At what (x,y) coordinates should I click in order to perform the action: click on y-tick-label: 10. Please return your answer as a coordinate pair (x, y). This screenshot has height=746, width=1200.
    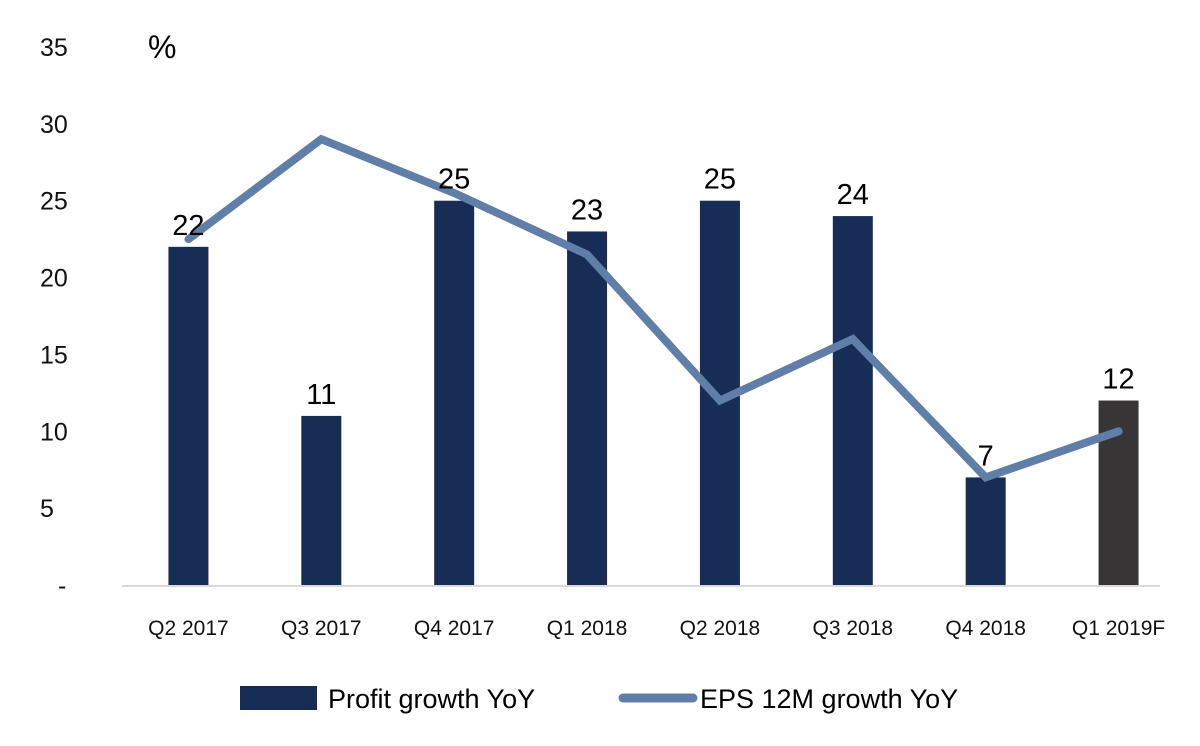
    Looking at the image, I should click on (54, 432).